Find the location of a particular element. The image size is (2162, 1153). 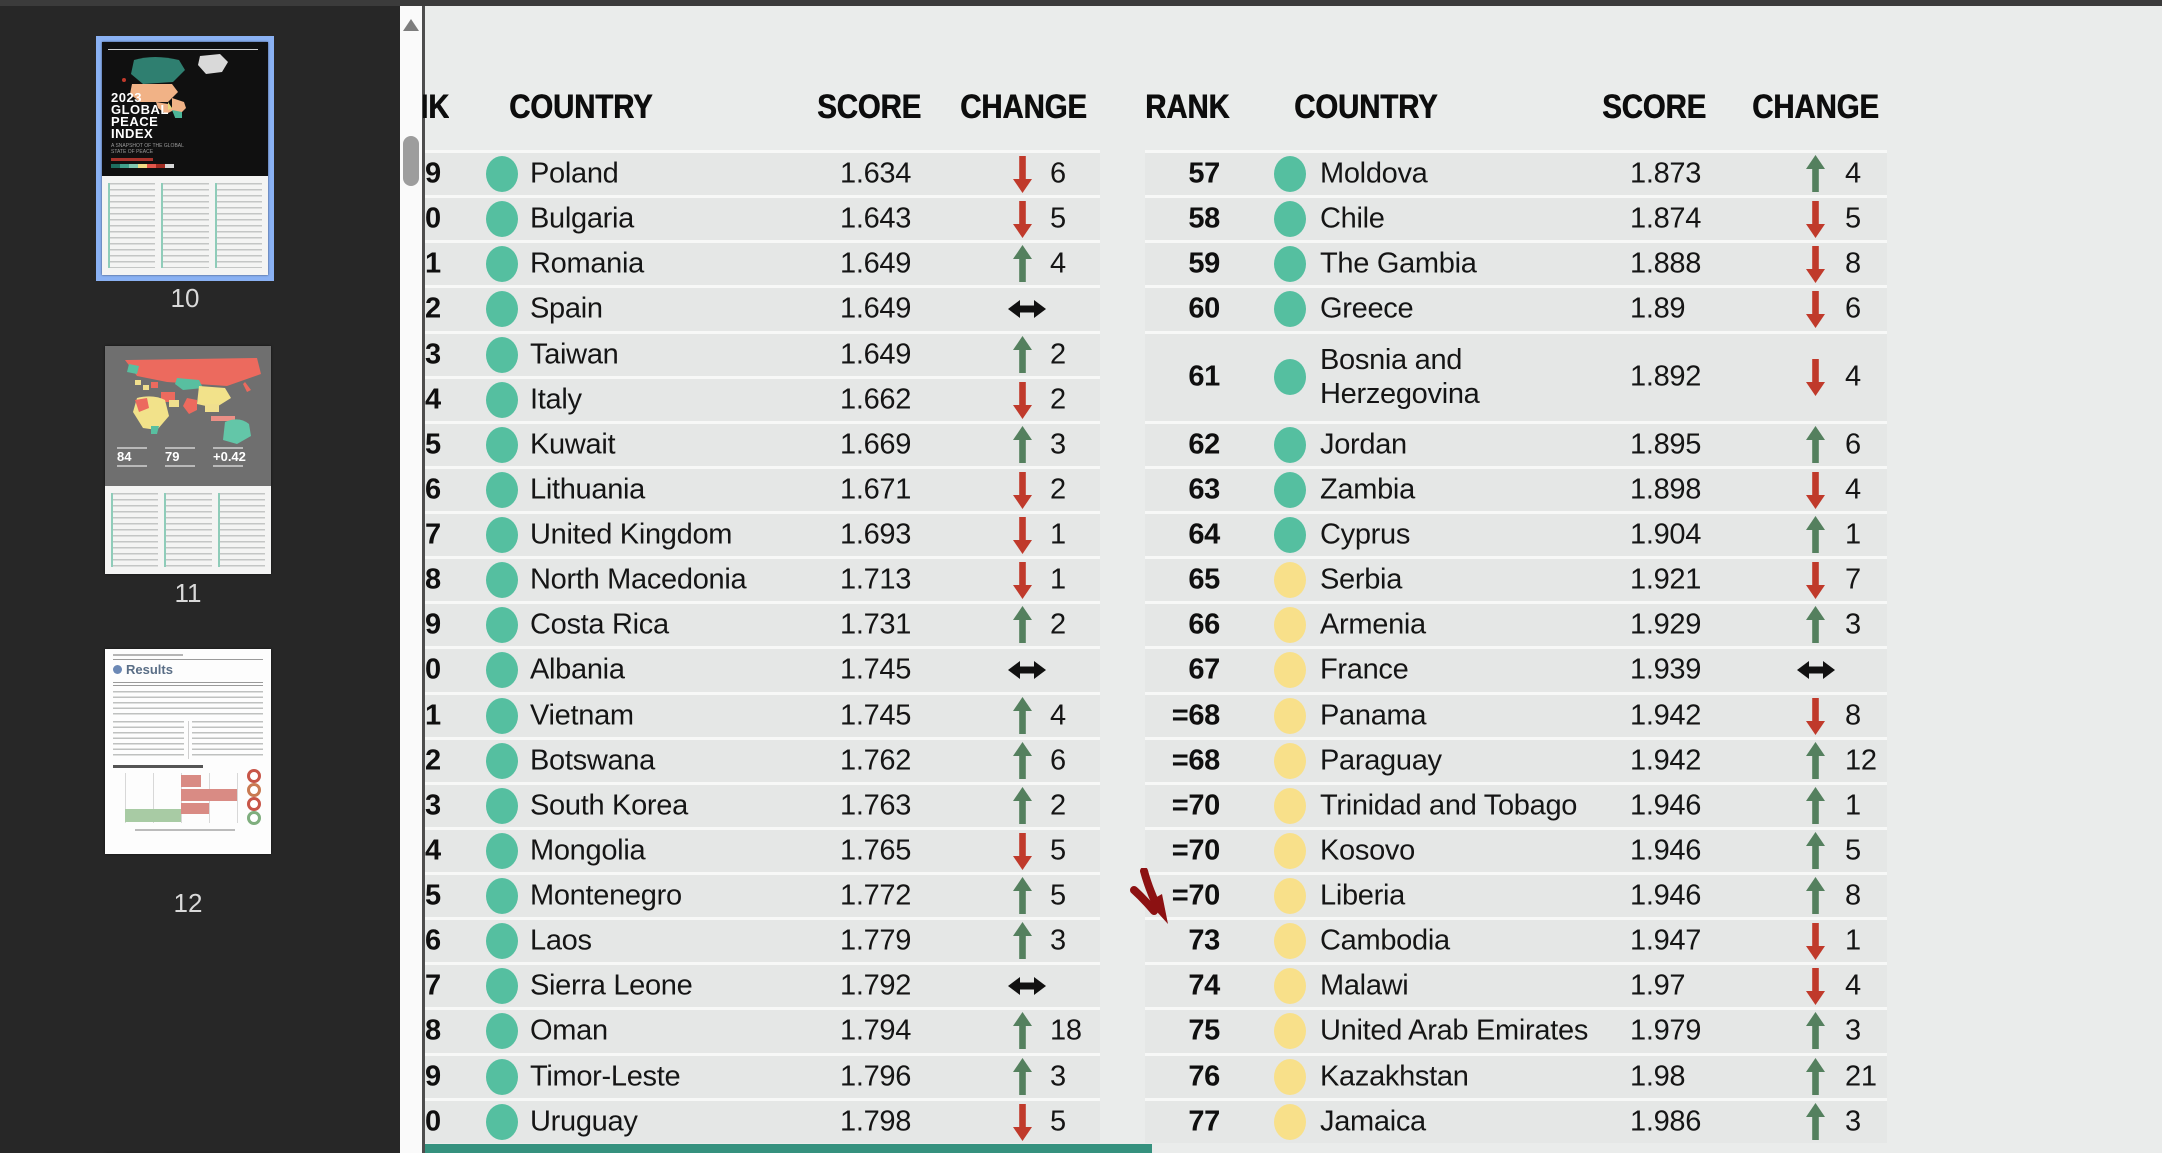

score-value: 1.772 is located at coordinates (876, 895).